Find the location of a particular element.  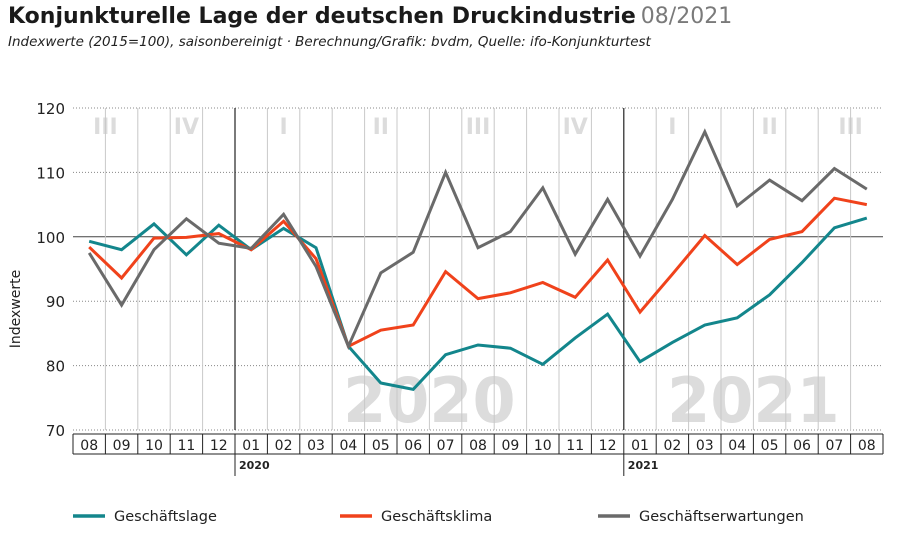

y-tick-label: 80 is located at coordinates (55, 367).